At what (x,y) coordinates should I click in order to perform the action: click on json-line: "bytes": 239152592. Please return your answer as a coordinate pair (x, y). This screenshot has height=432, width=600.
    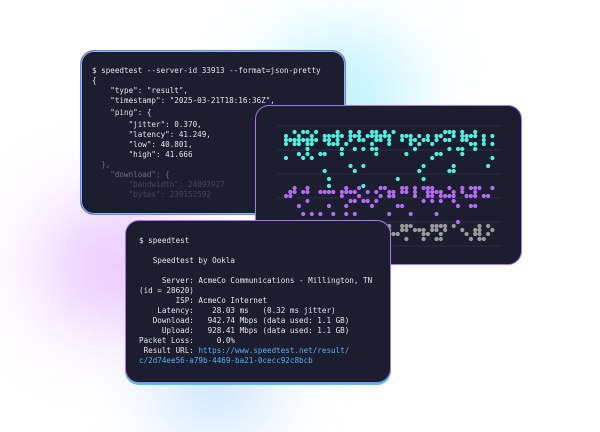
    Looking at the image, I should click on (151, 194).